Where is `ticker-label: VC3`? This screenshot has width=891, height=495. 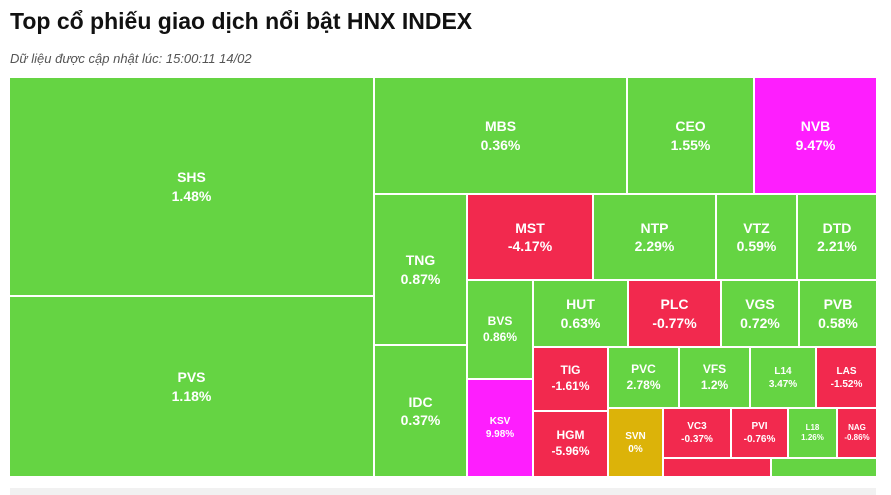
ticker-label: VC3 is located at coordinates (697, 426).